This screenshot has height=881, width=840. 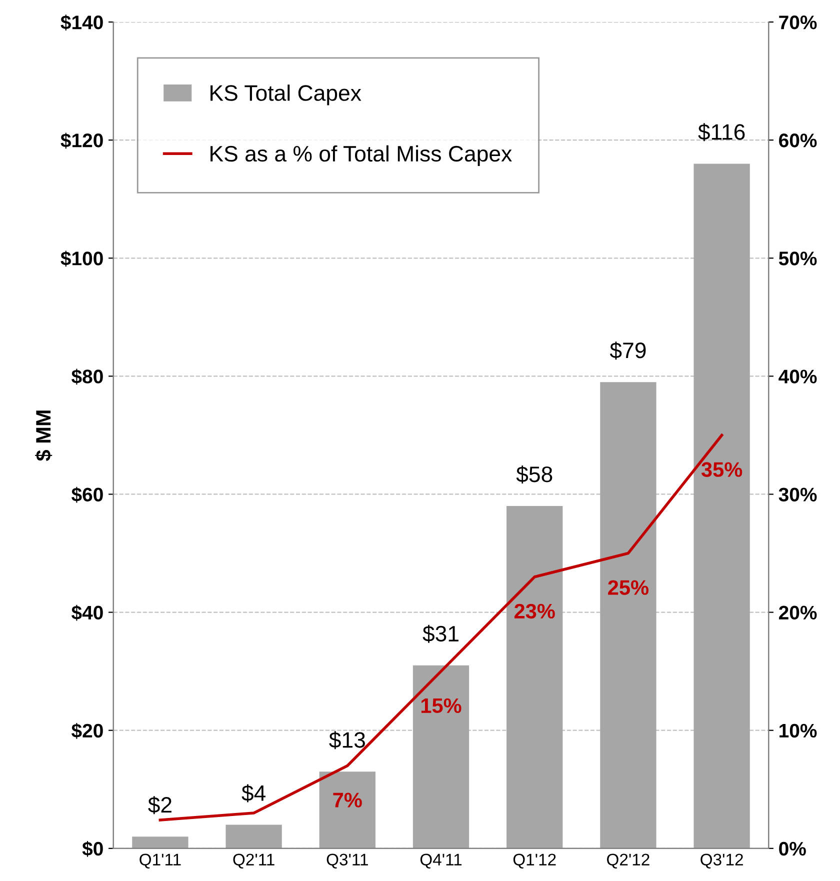 I want to click on y2-tick-label: 20%, so click(x=797, y=613).